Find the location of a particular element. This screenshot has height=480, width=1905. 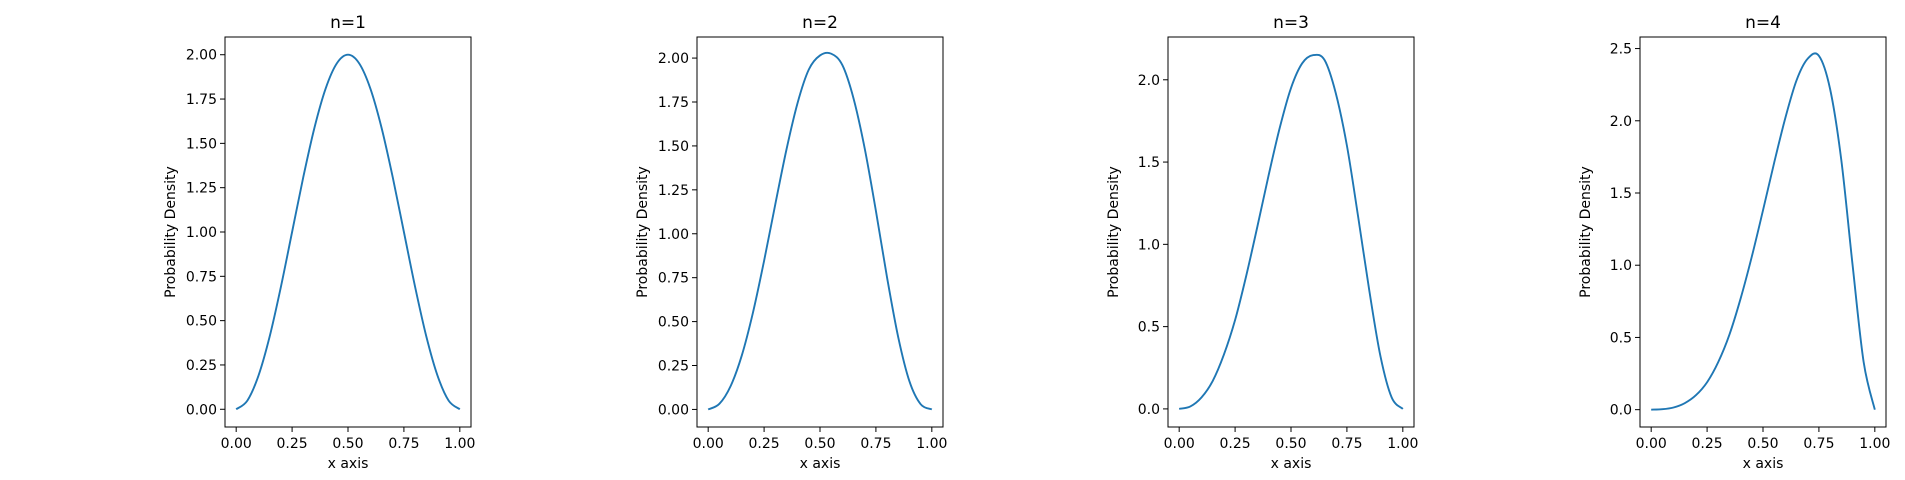

subplot-title: n=4 is located at coordinates (1763, 23).